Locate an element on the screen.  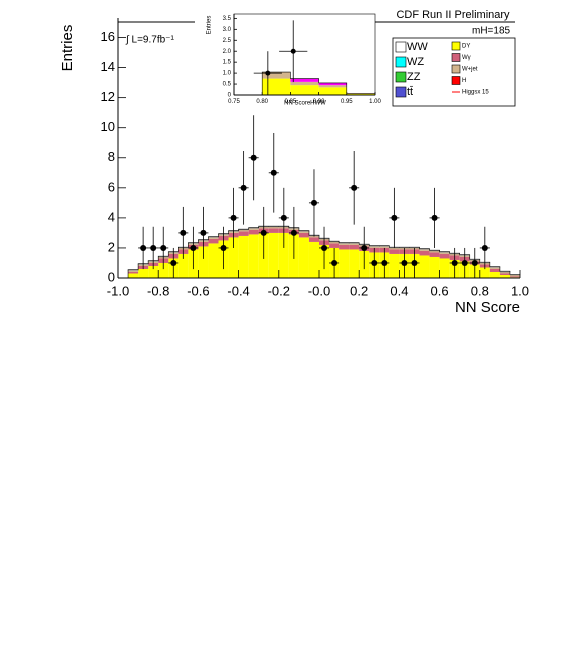
inset-x-axis-title: NN ScoreHWW is located at coordinates (305, 104).